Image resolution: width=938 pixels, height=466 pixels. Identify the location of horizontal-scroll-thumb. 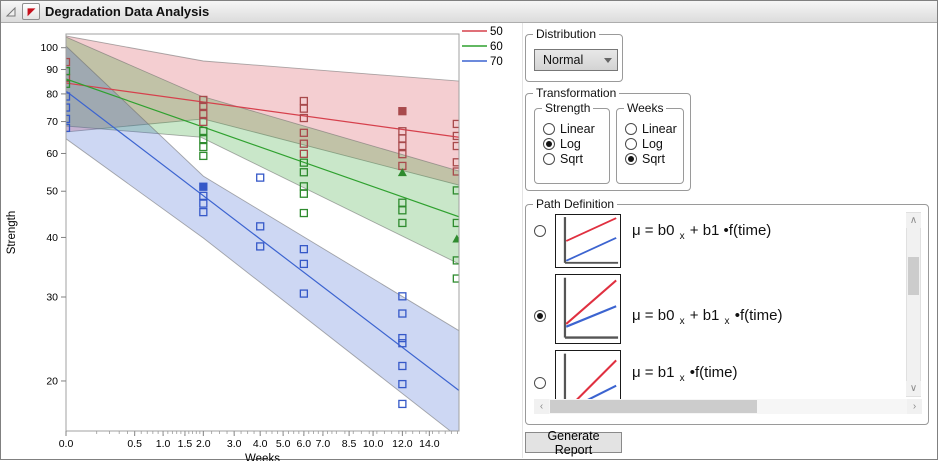
(653, 406).